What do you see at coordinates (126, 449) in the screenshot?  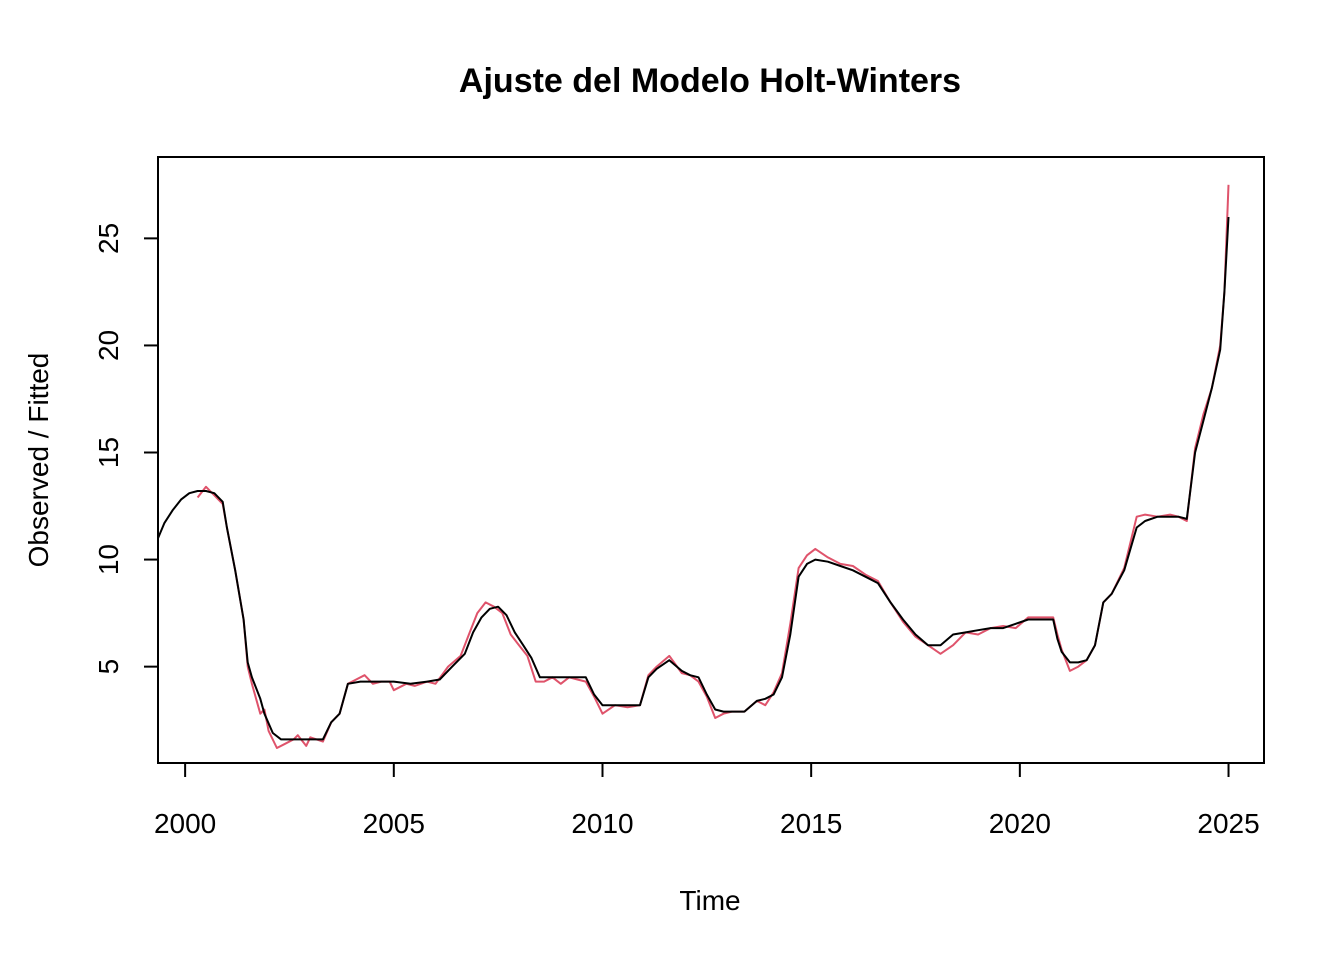 I see `y-axis: 5 10 15 20 25` at bounding box center [126, 449].